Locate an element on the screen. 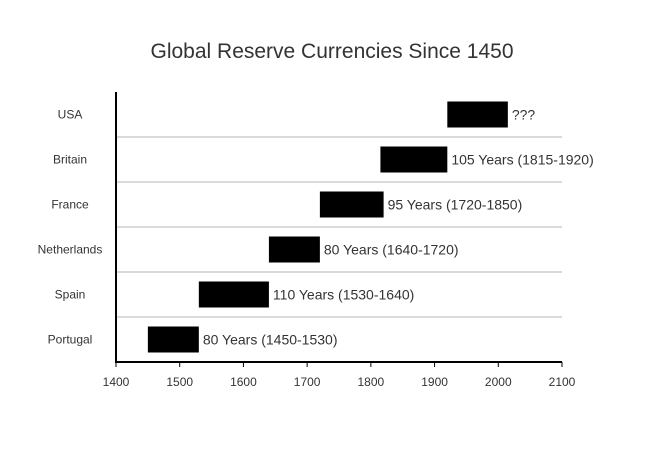 The width and height of the screenshot is (664, 452). category-label: Spain is located at coordinates (70, 295).